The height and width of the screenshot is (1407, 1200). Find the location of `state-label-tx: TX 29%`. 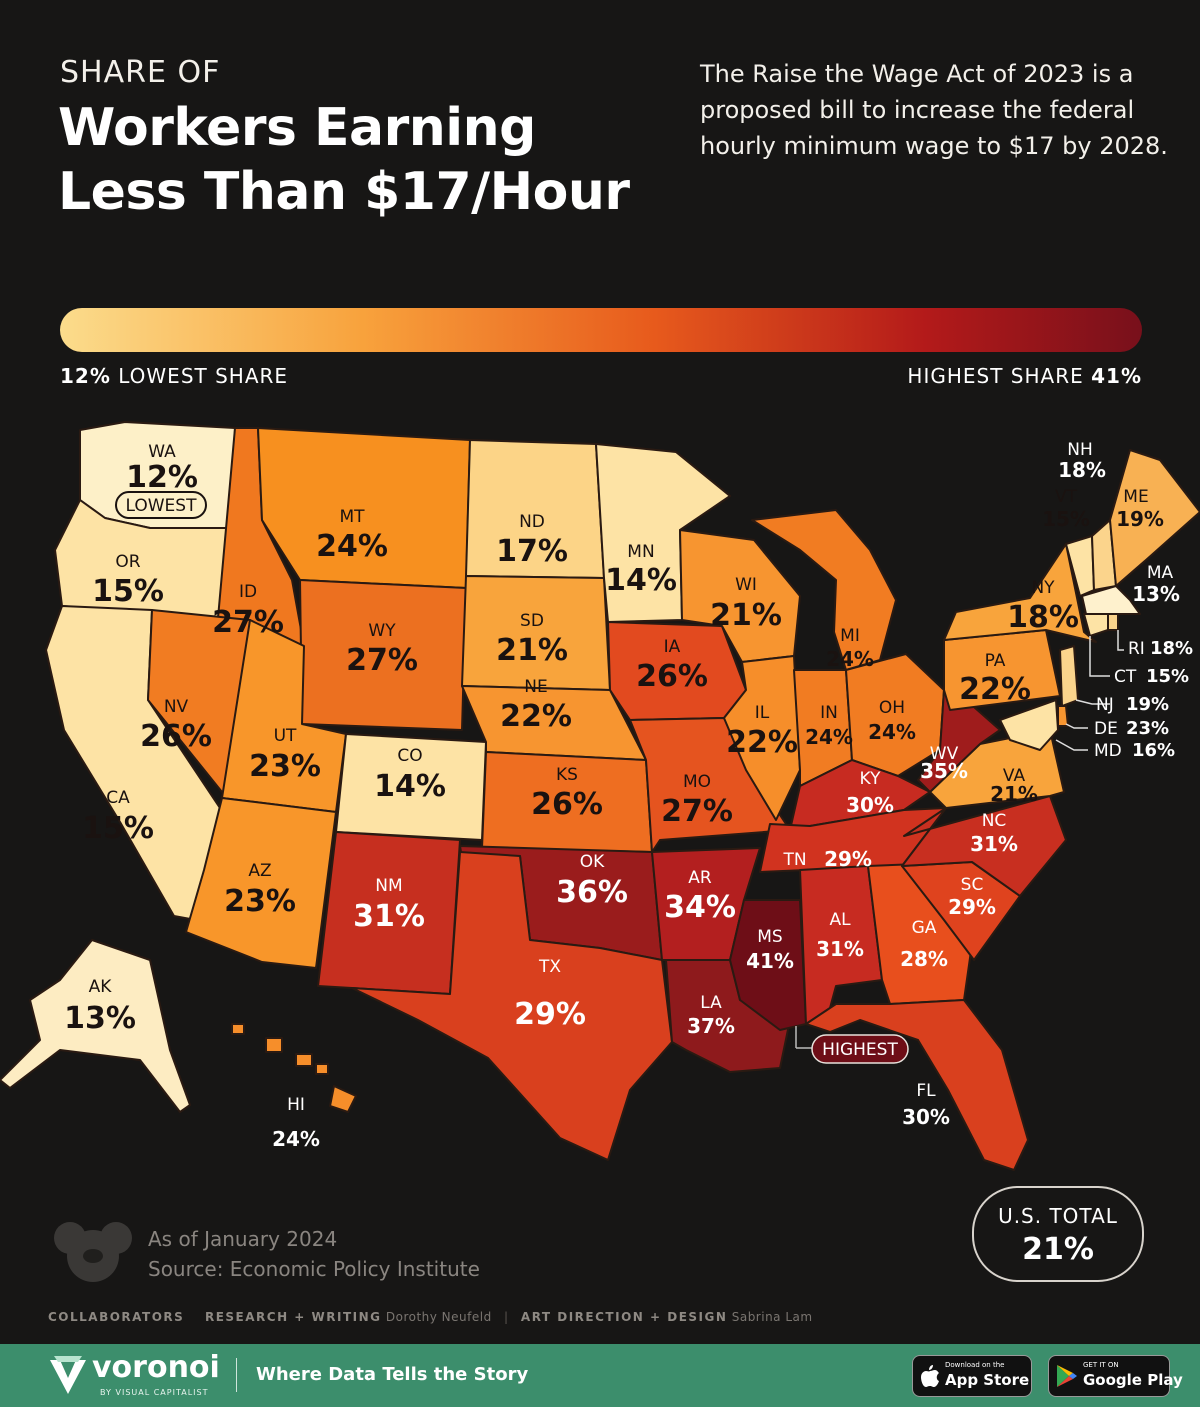

state-label-tx: TX 29% is located at coordinates (550, 994).